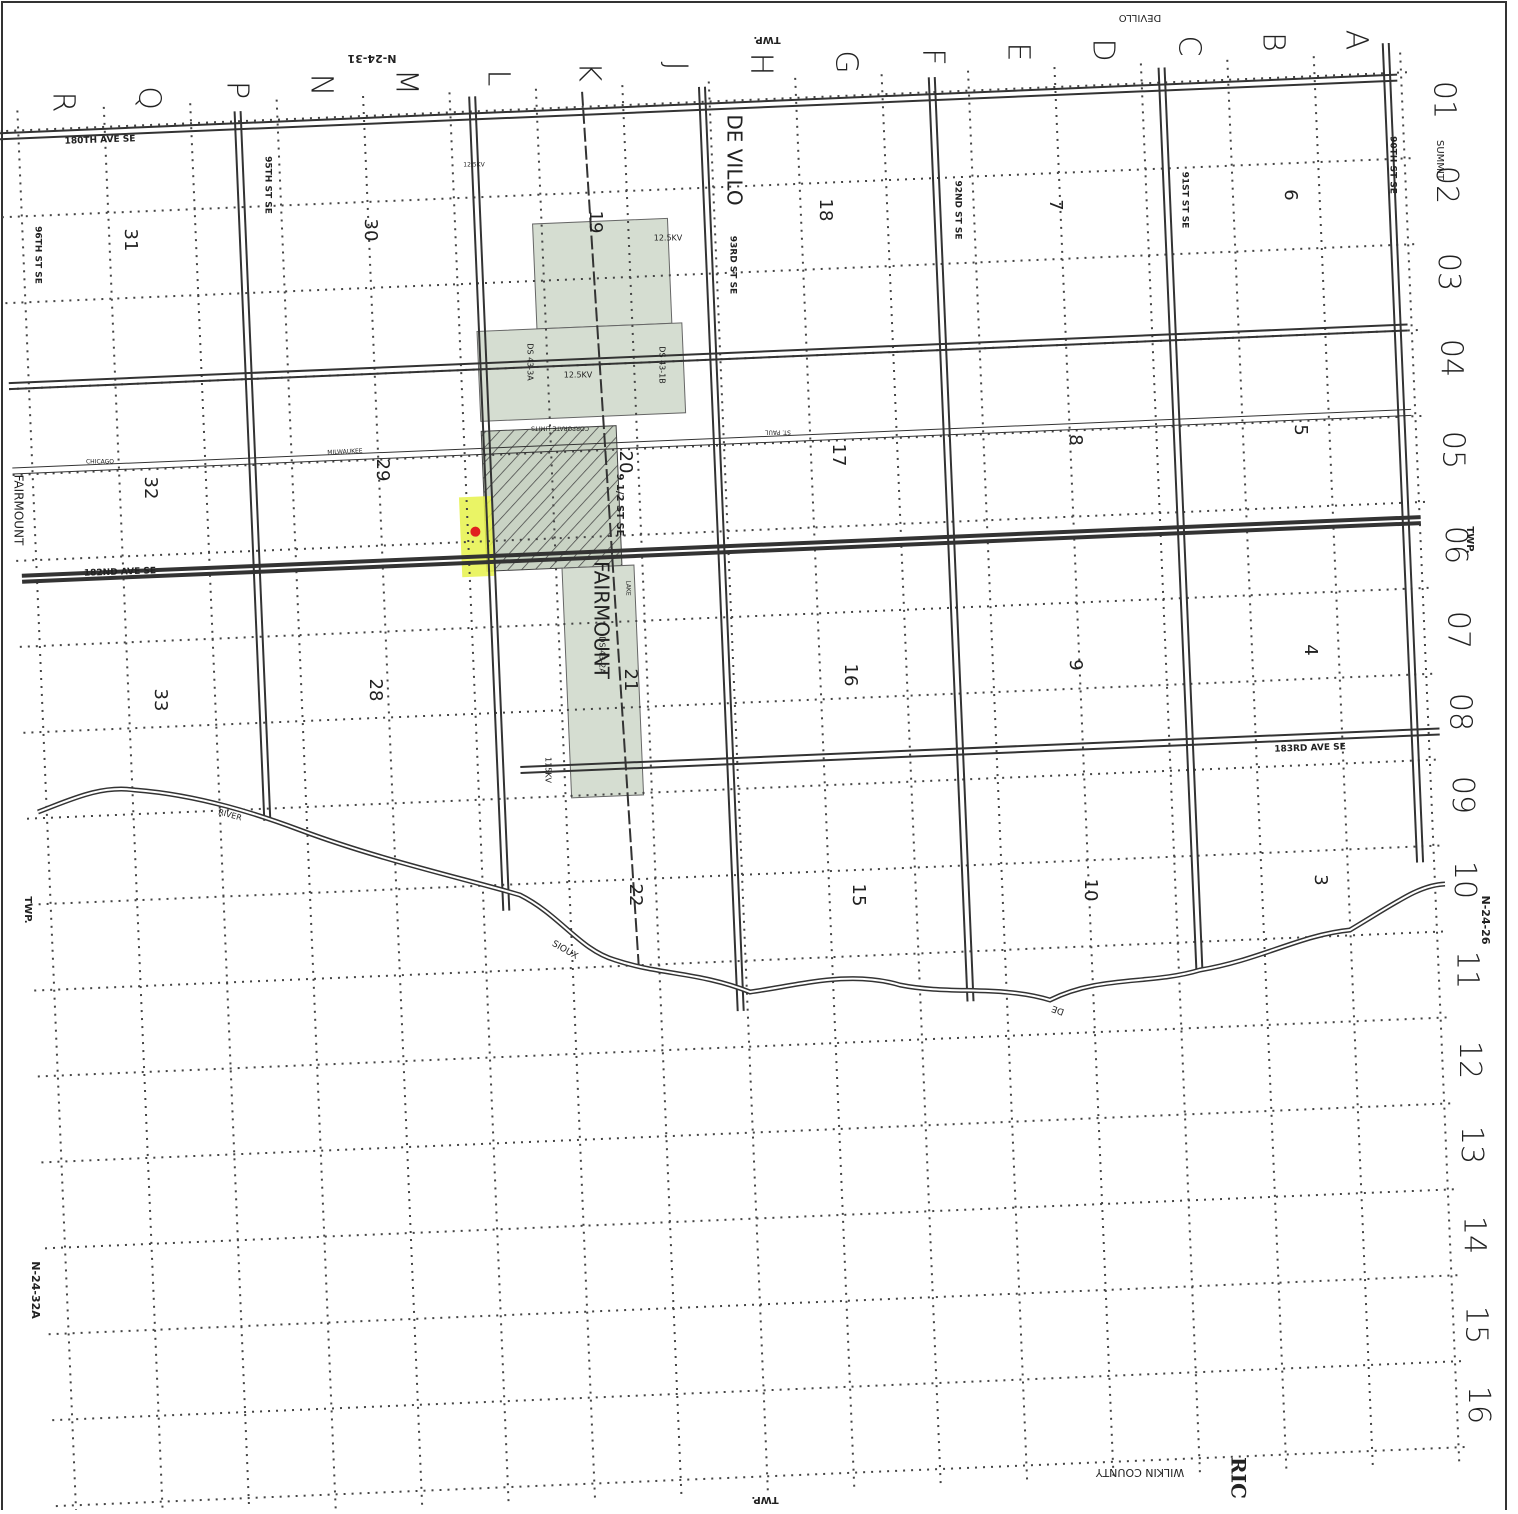  Describe the element at coordinates (1473, 1235) in the screenshot. I see `column-number: 14` at that location.